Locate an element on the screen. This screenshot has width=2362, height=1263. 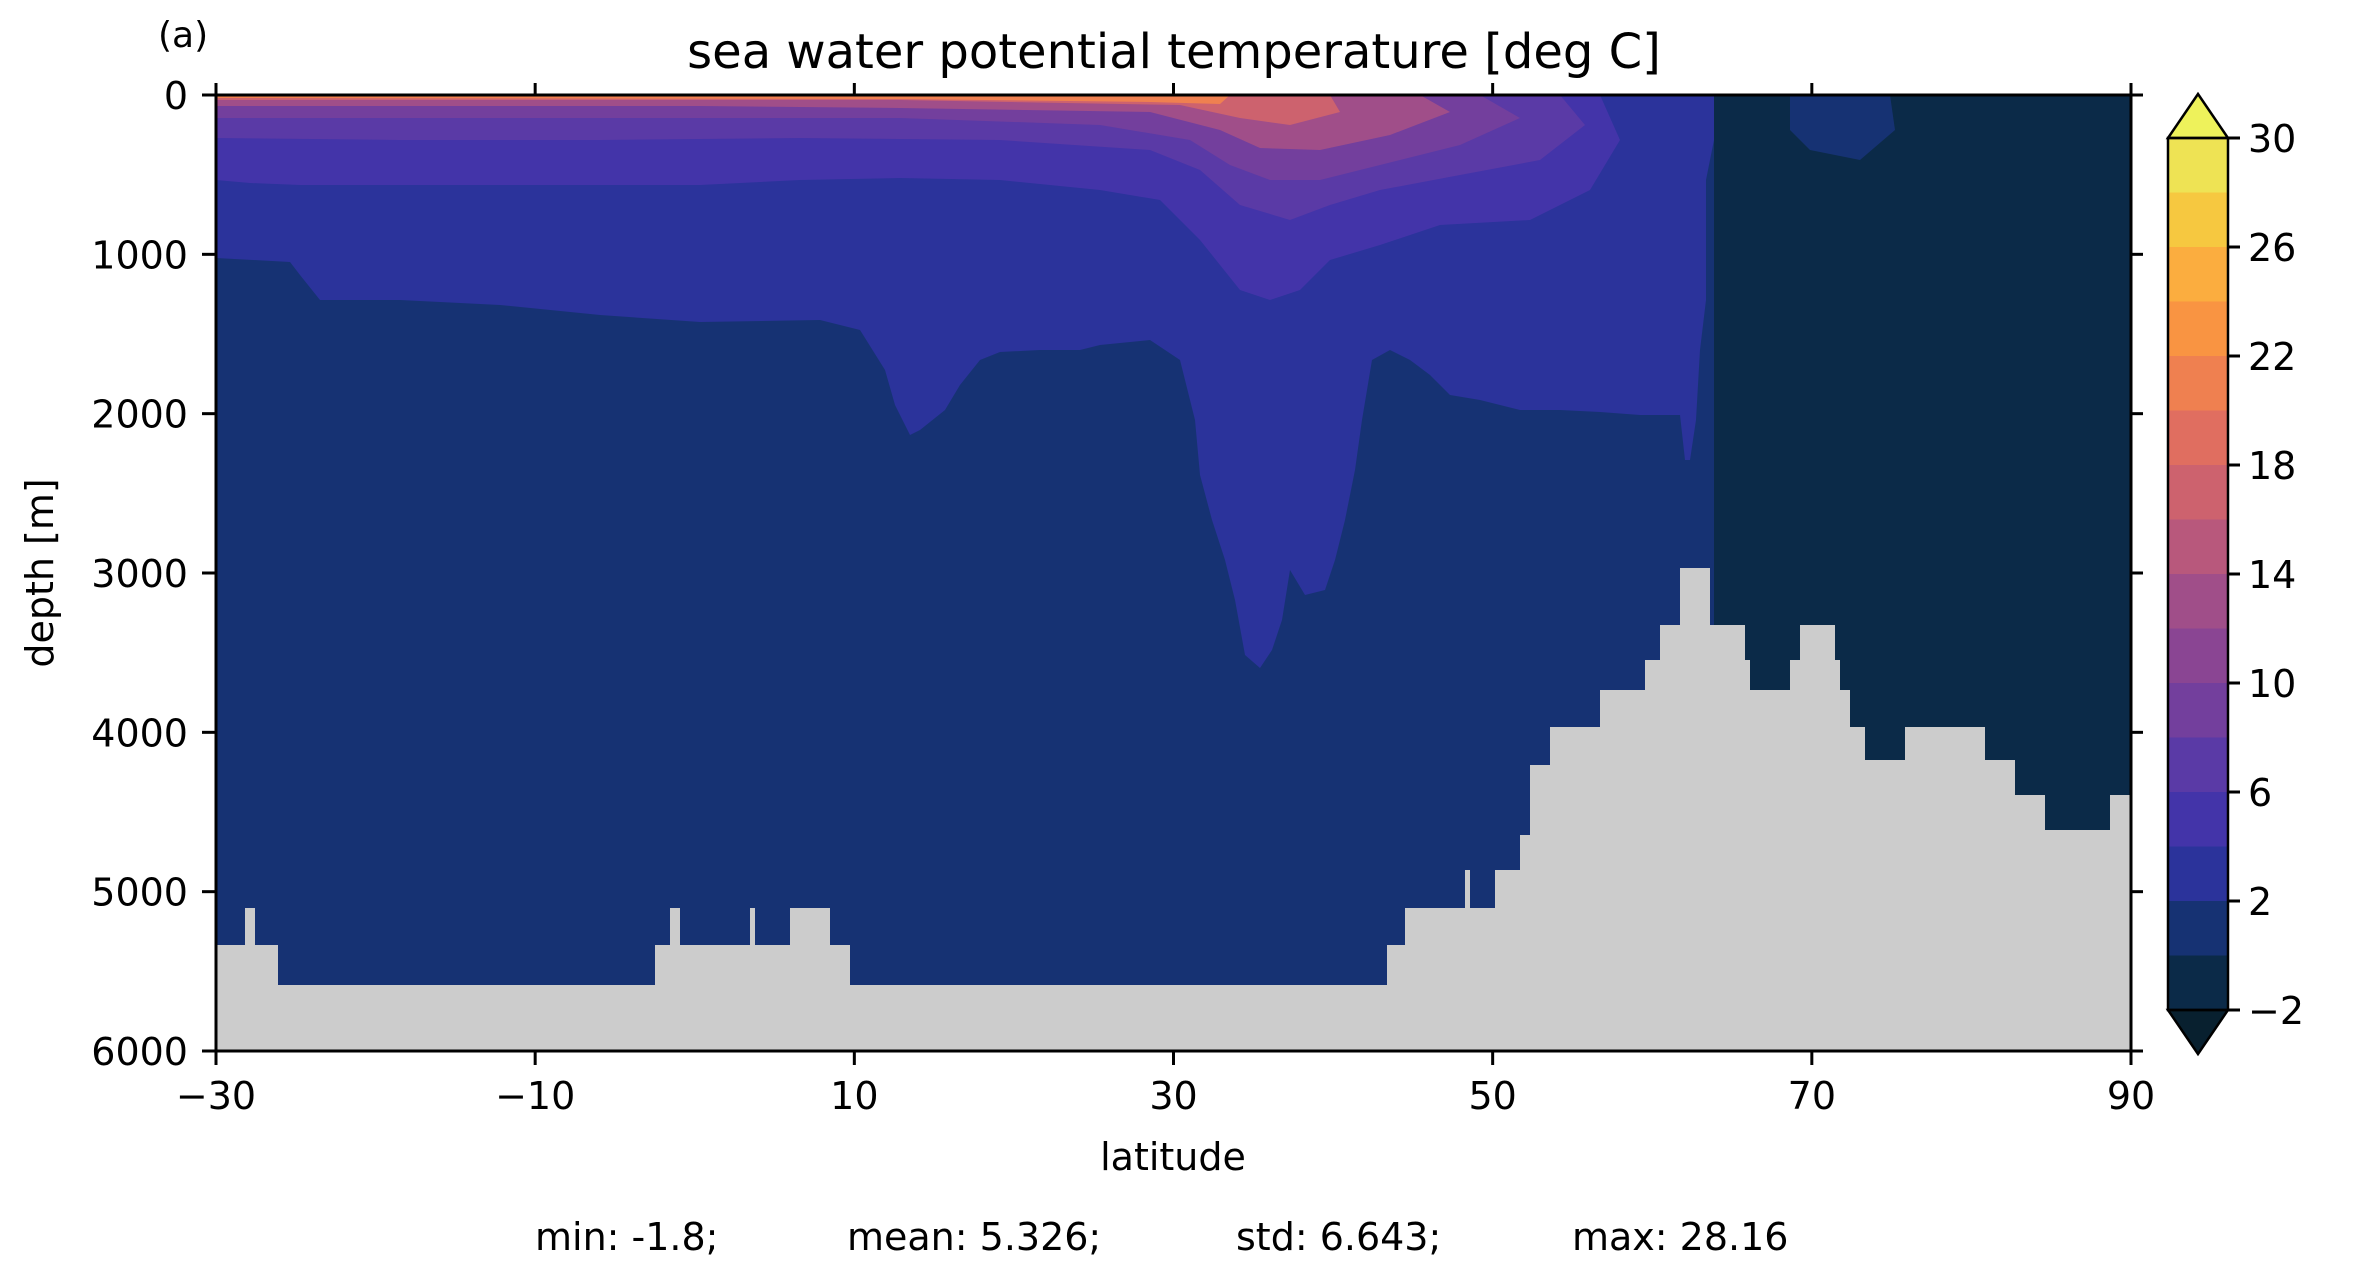
thermocline-14-18-band is located at coordinates (833, 122).